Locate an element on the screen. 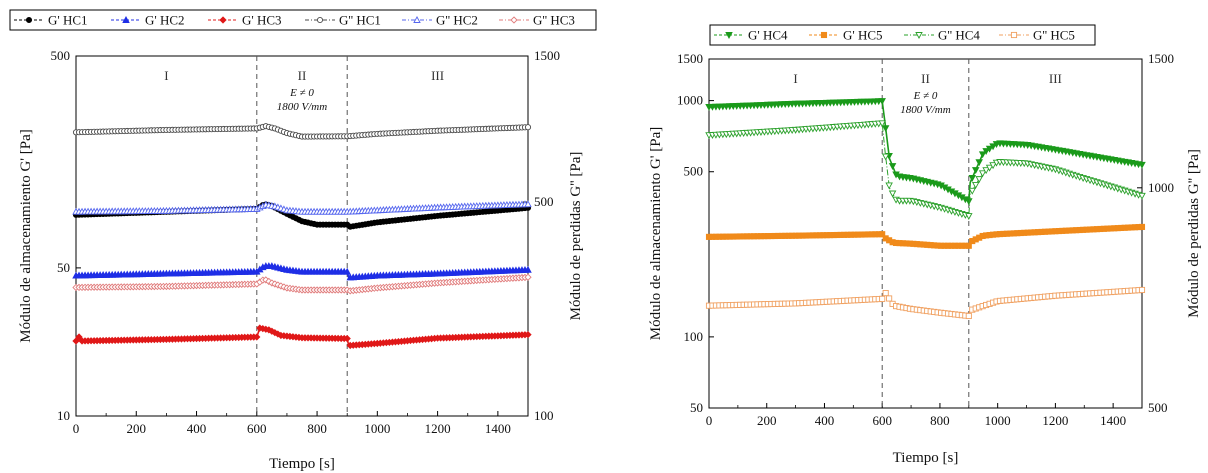 This screenshot has height=473, width=1208. legend-entry-g-loss-hc4: G'' HC4 is located at coordinates (942, 35).